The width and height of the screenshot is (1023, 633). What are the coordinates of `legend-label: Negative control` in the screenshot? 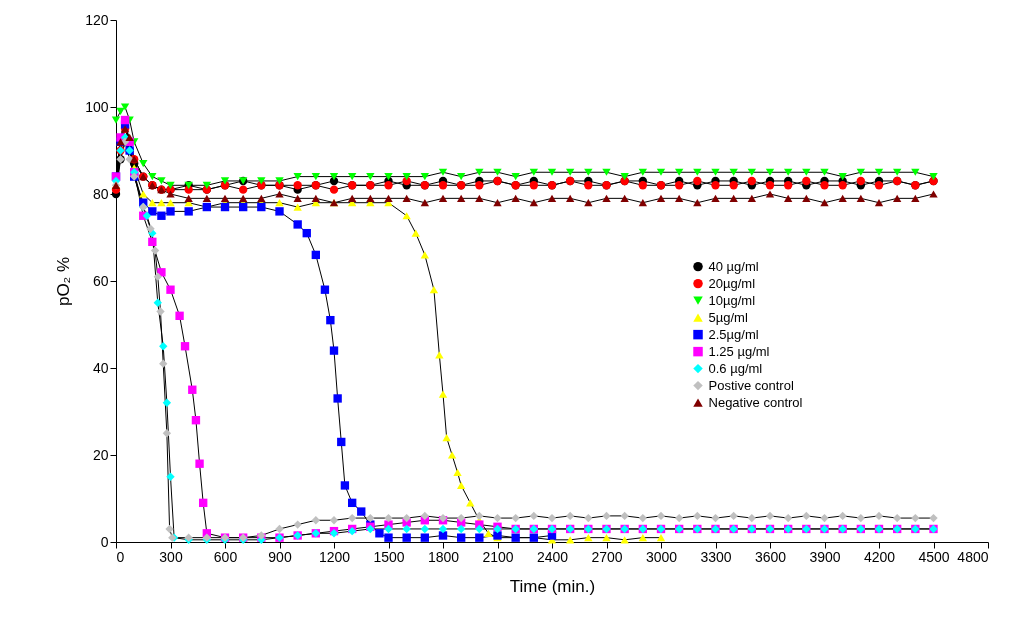 It's located at (755, 402).